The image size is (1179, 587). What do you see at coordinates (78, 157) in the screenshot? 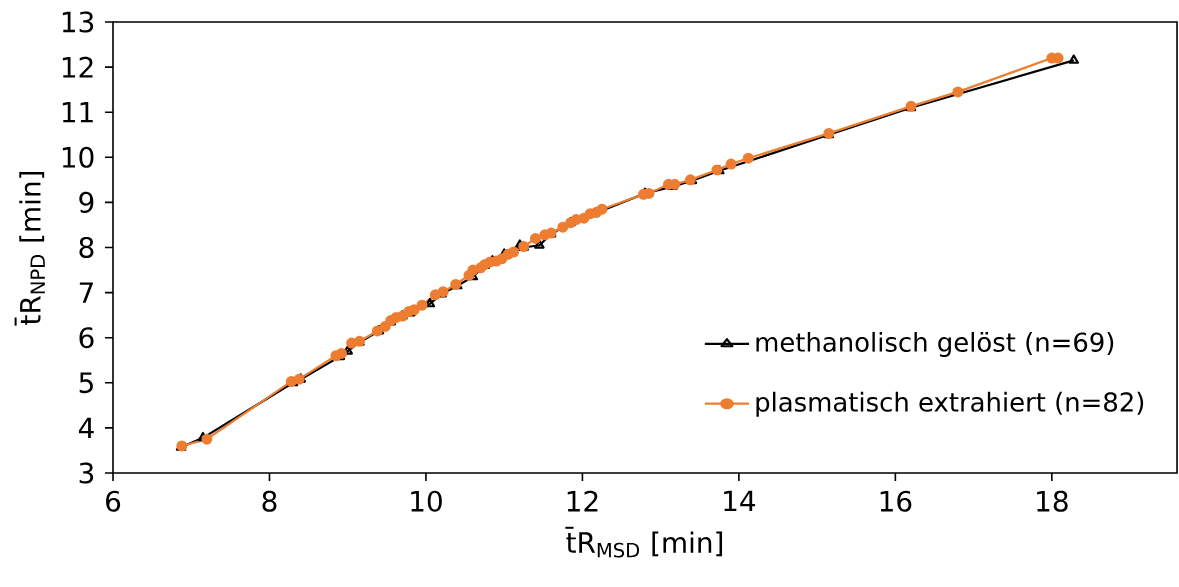
I see `y-tick-label: 10` at bounding box center [78, 157].